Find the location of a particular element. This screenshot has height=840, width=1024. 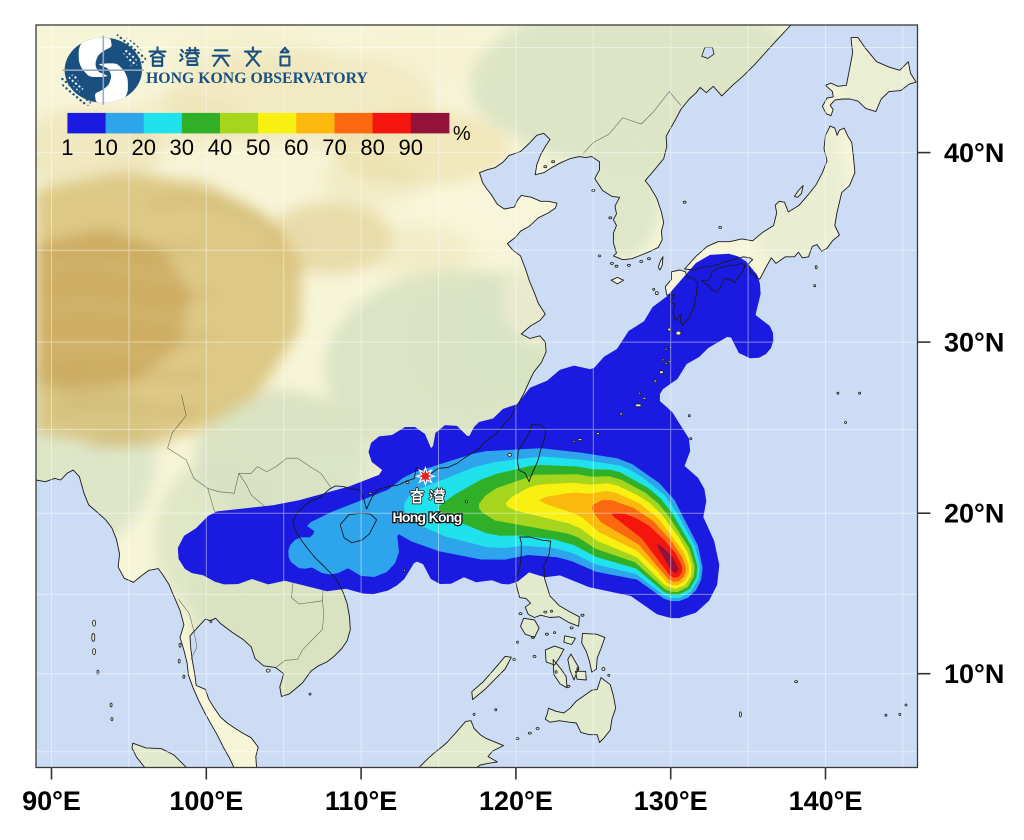

svg-text: 20°N is located at coordinates (974, 514).